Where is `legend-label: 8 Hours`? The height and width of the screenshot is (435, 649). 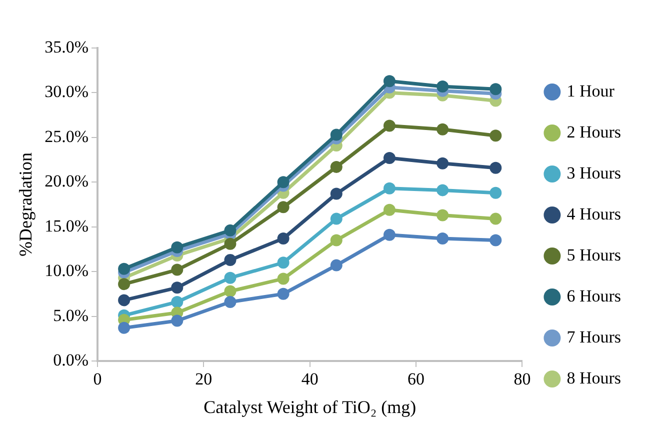
legend-label: 8 Hours is located at coordinates (594, 378).